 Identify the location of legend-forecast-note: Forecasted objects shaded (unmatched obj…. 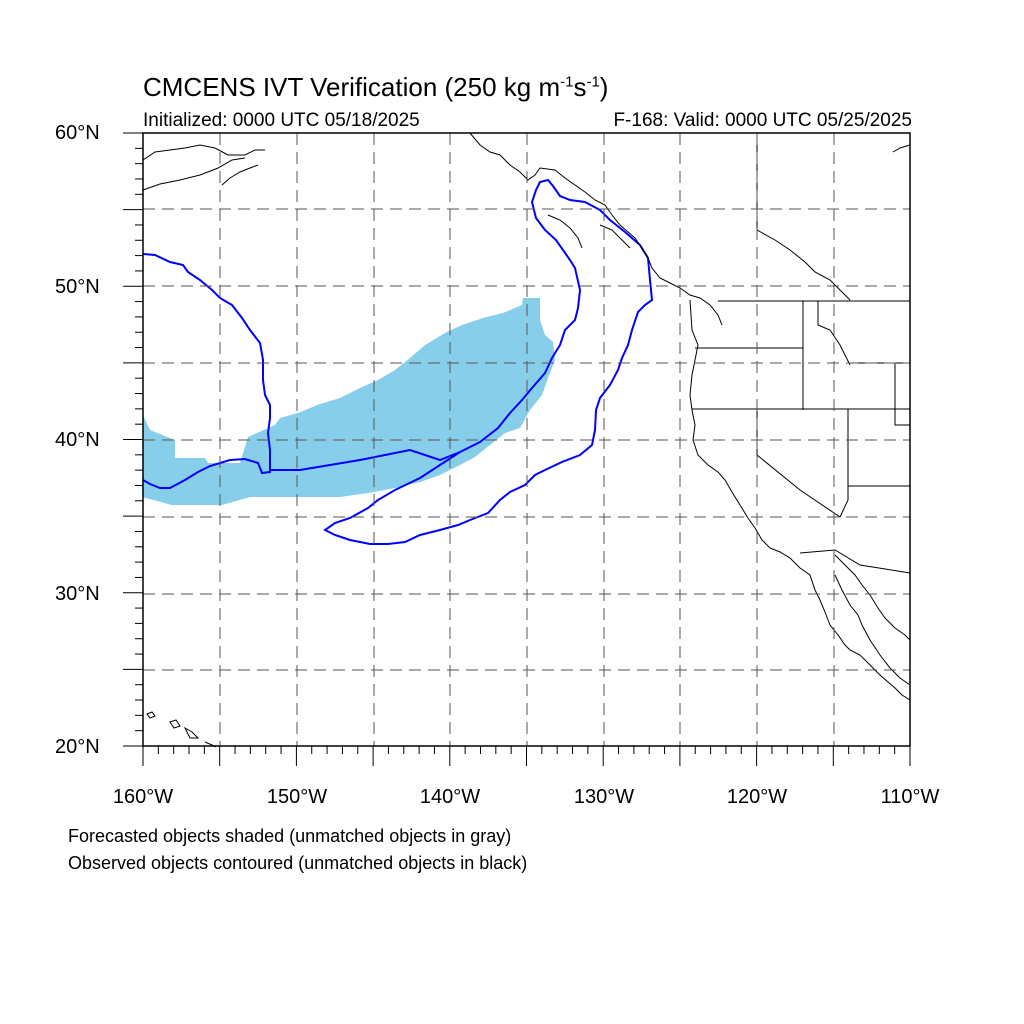
(290, 836).